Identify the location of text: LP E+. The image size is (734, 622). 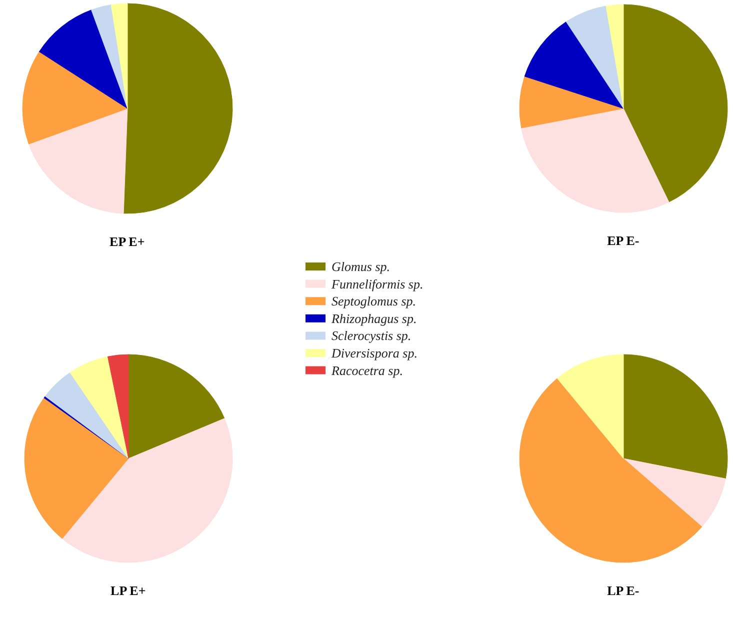
(128, 590).